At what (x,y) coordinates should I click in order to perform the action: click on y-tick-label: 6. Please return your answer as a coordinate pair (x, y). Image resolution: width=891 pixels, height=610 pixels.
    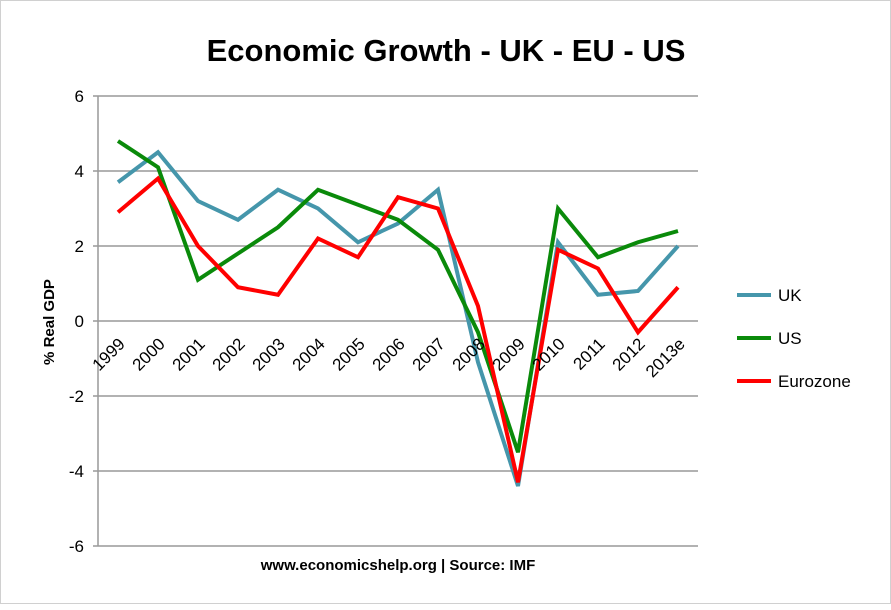
    Looking at the image, I should click on (79, 96).